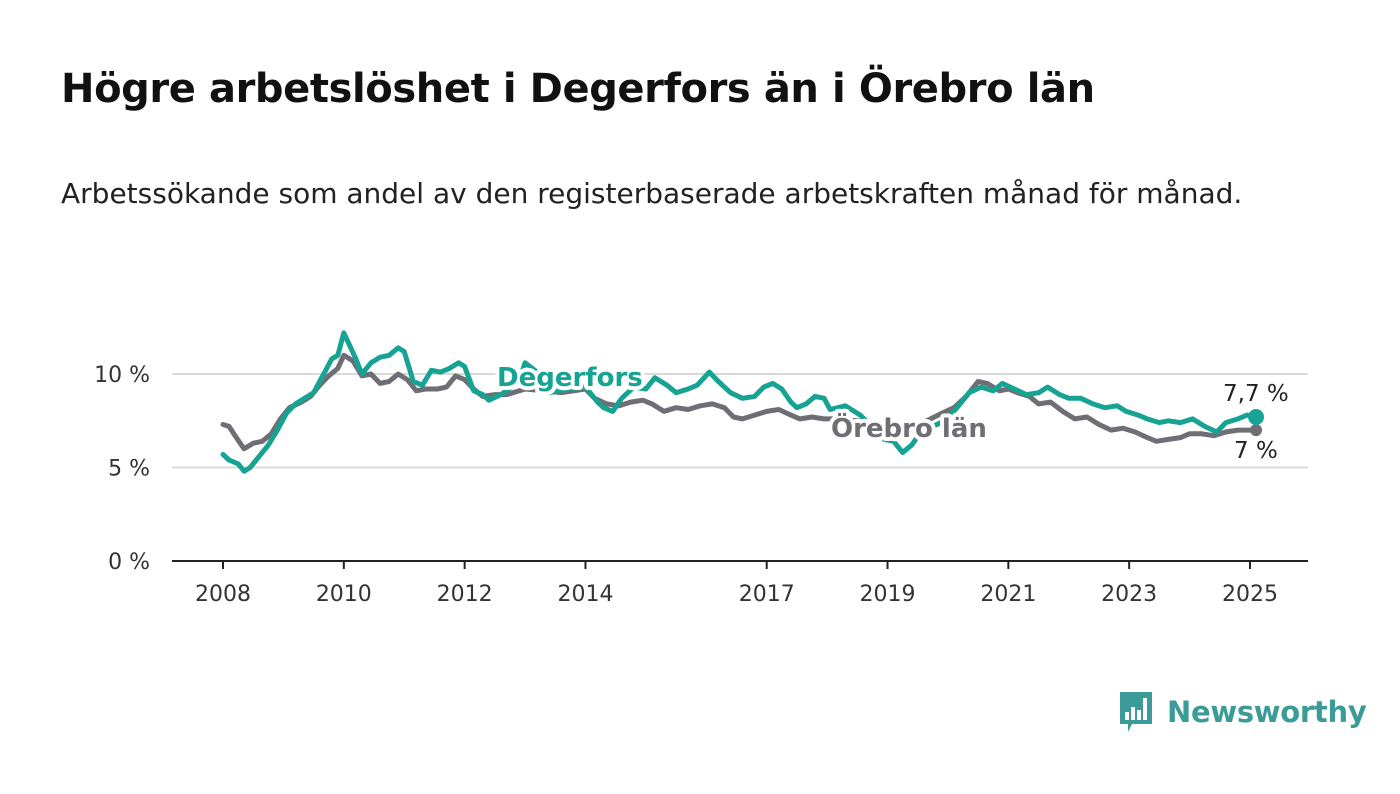  I want to click on y-axis-tick-labels: 0 % 5 % 10 %, so click(122, 469).